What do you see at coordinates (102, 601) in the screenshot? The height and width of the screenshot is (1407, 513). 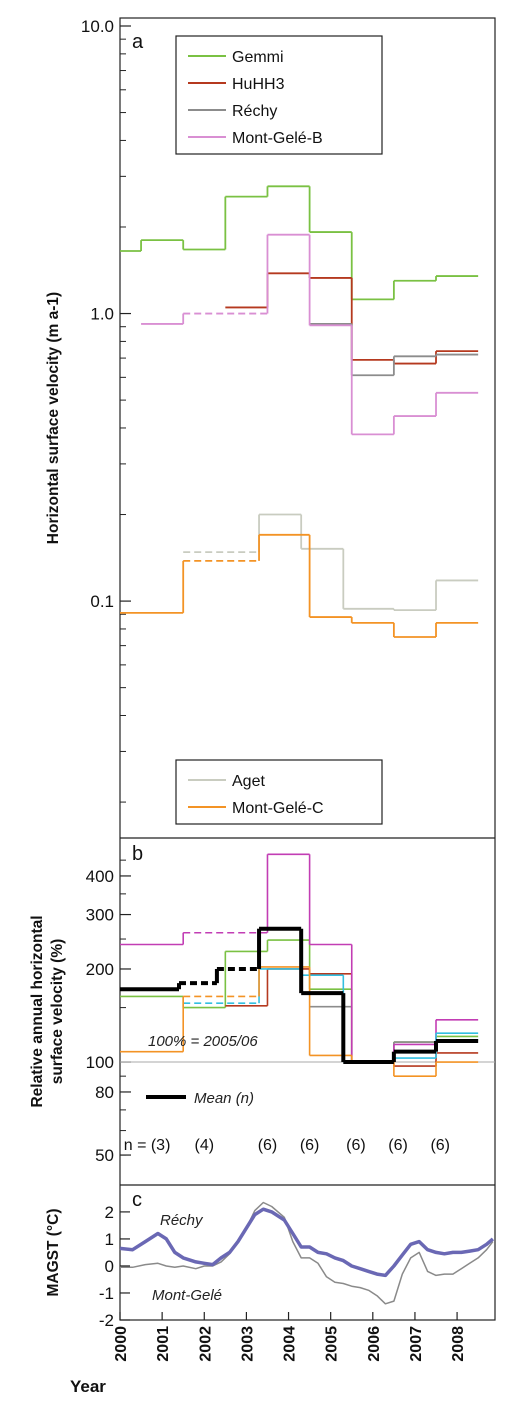 I see `a-ytick-label: 0.1` at bounding box center [102, 601].